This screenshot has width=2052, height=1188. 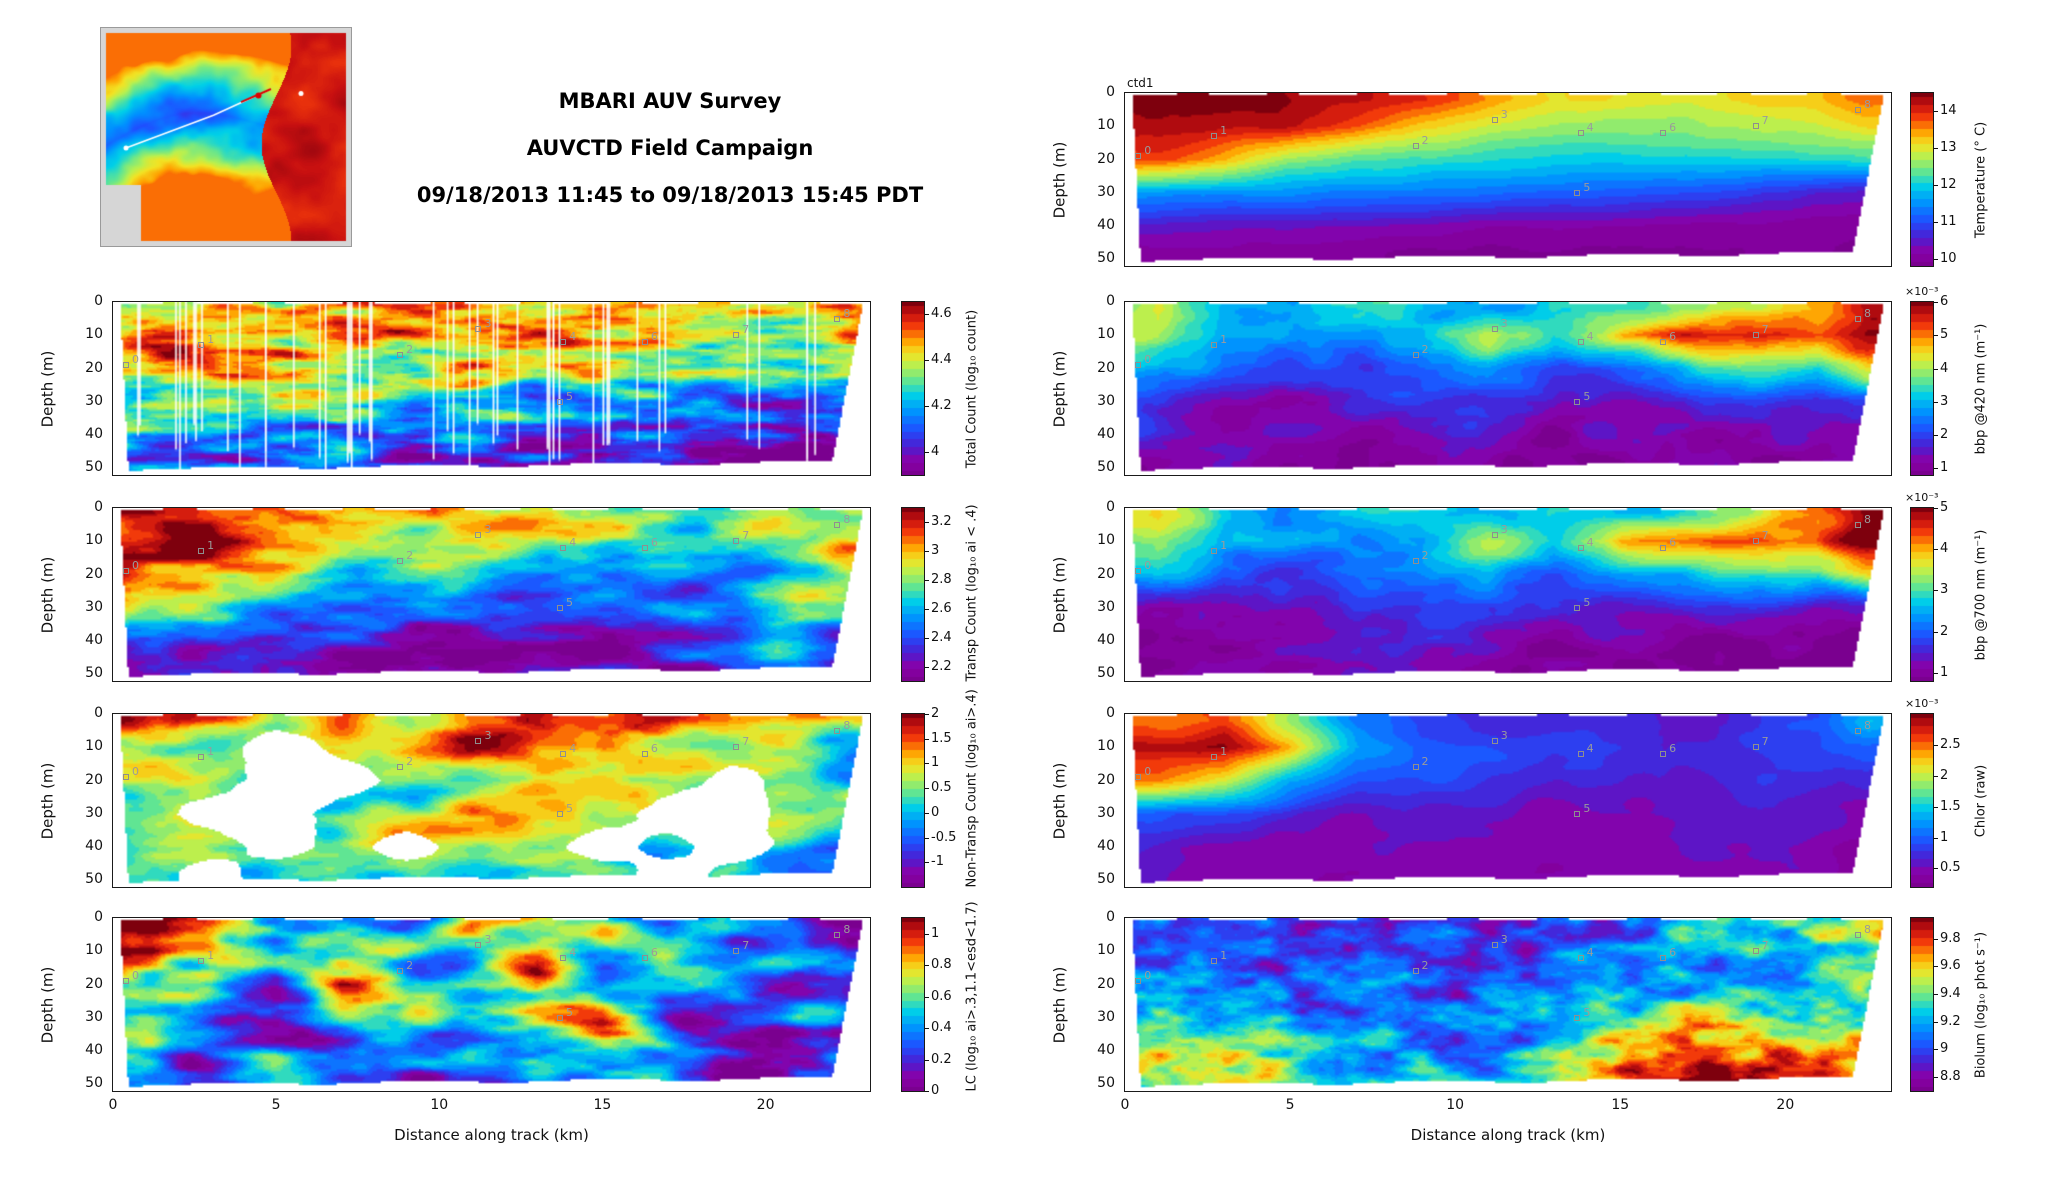 What do you see at coordinates (1944, 549) in the screenshot?
I see `colorbar-tick-label: 4` at bounding box center [1944, 549].